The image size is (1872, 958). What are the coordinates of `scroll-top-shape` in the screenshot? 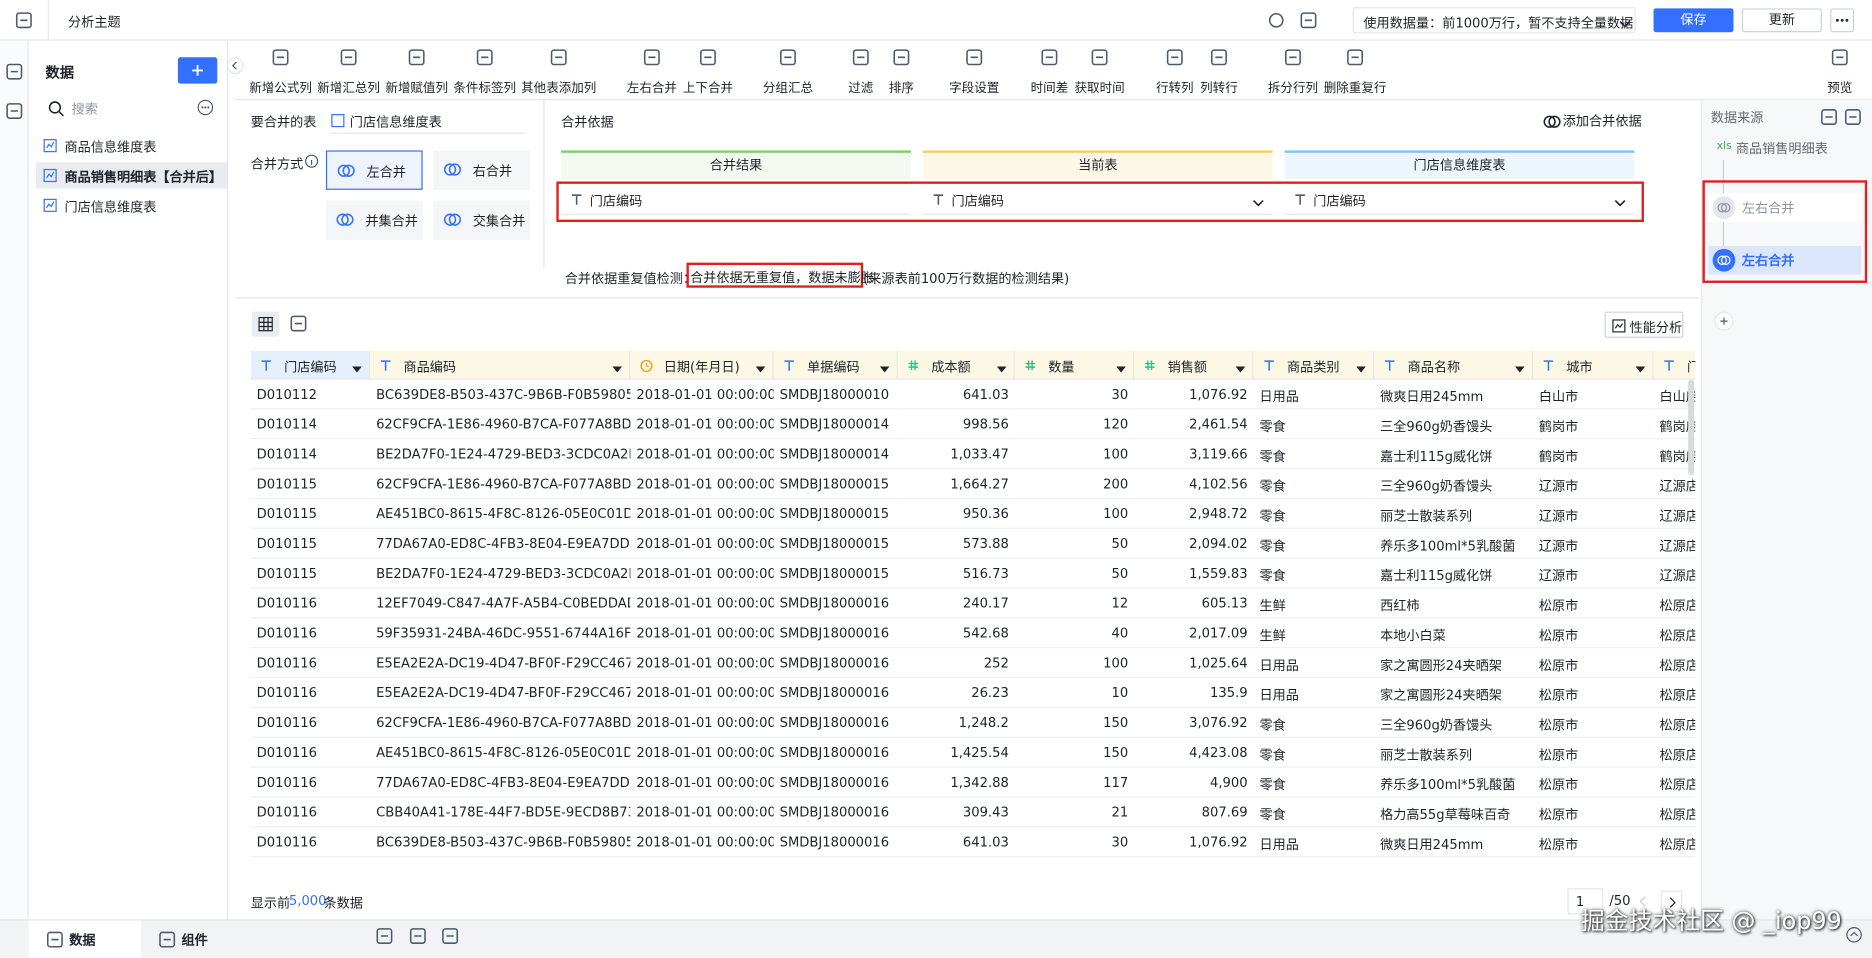 It's located at (1854, 935).